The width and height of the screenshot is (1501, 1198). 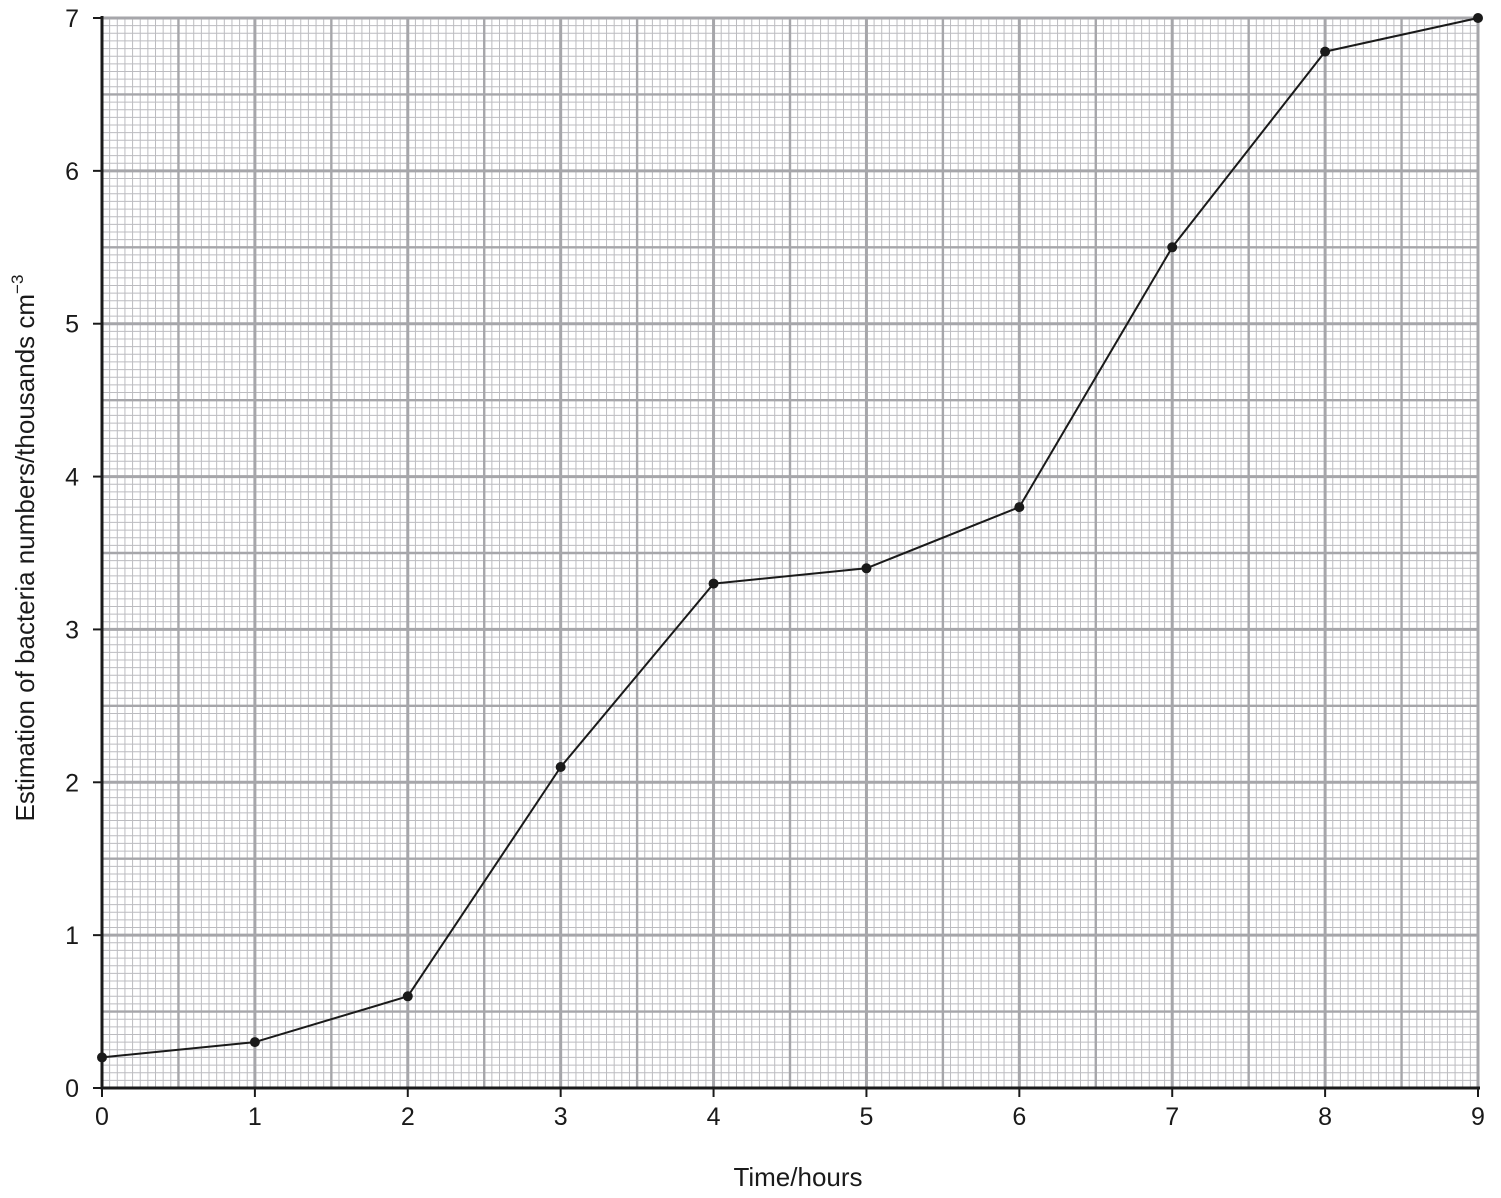 What do you see at coordinates (714, 1117) in the screenshot?
I see `x-tick-label: 4` at bounding box center [714, 1117].